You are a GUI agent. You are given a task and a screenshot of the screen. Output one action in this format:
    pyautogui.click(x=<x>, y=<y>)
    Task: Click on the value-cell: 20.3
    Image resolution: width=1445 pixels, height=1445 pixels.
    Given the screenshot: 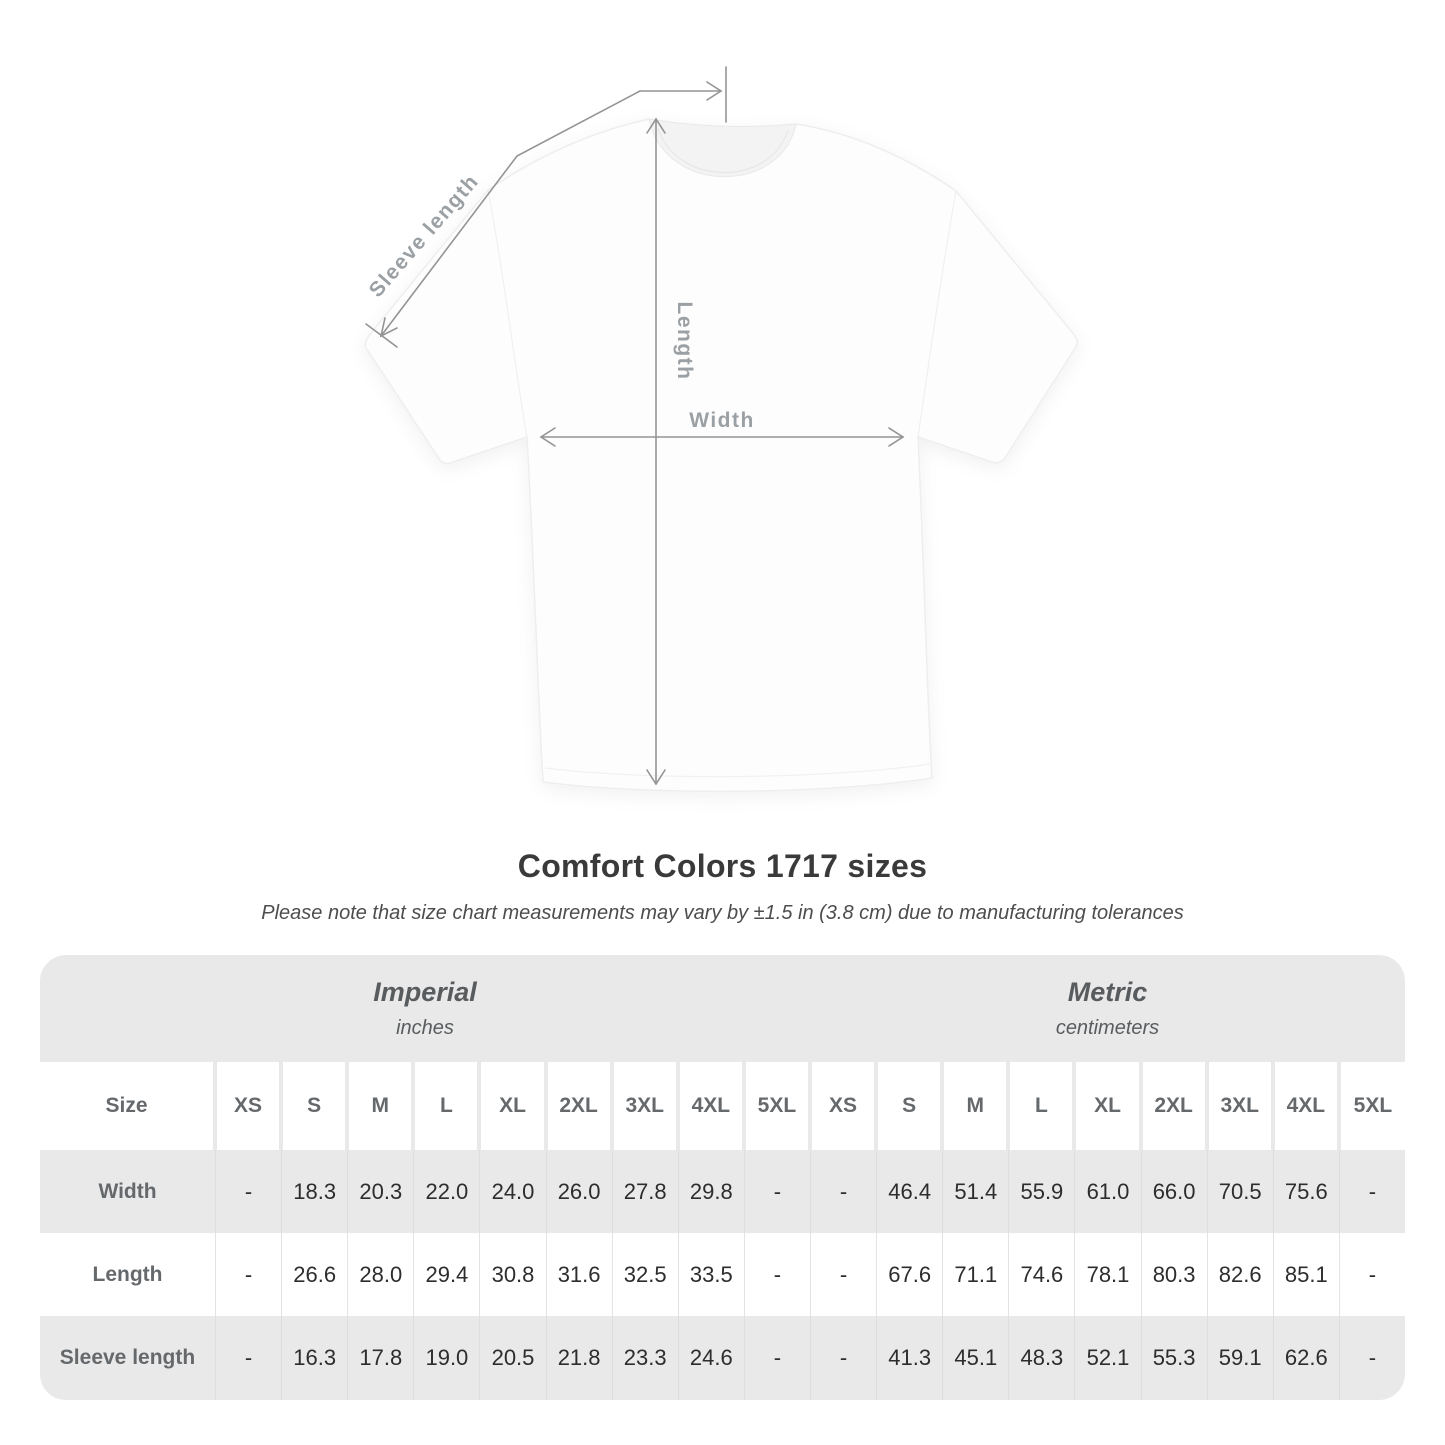 What is the action you would take?
    pyautogui.click(x=380, y=1191)
    